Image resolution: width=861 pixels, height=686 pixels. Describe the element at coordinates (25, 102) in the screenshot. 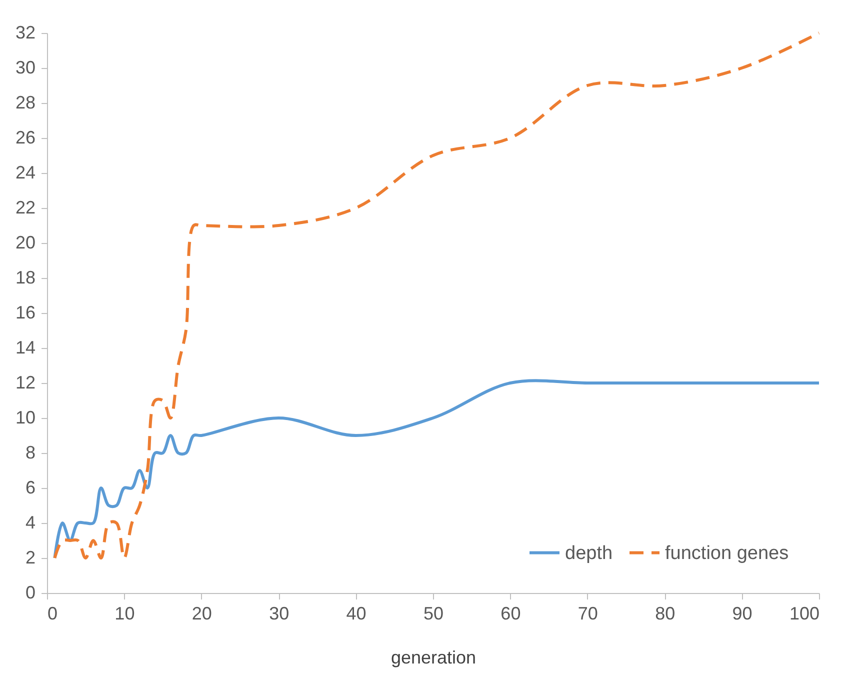

I see `y-tick-label: 28` at that location.